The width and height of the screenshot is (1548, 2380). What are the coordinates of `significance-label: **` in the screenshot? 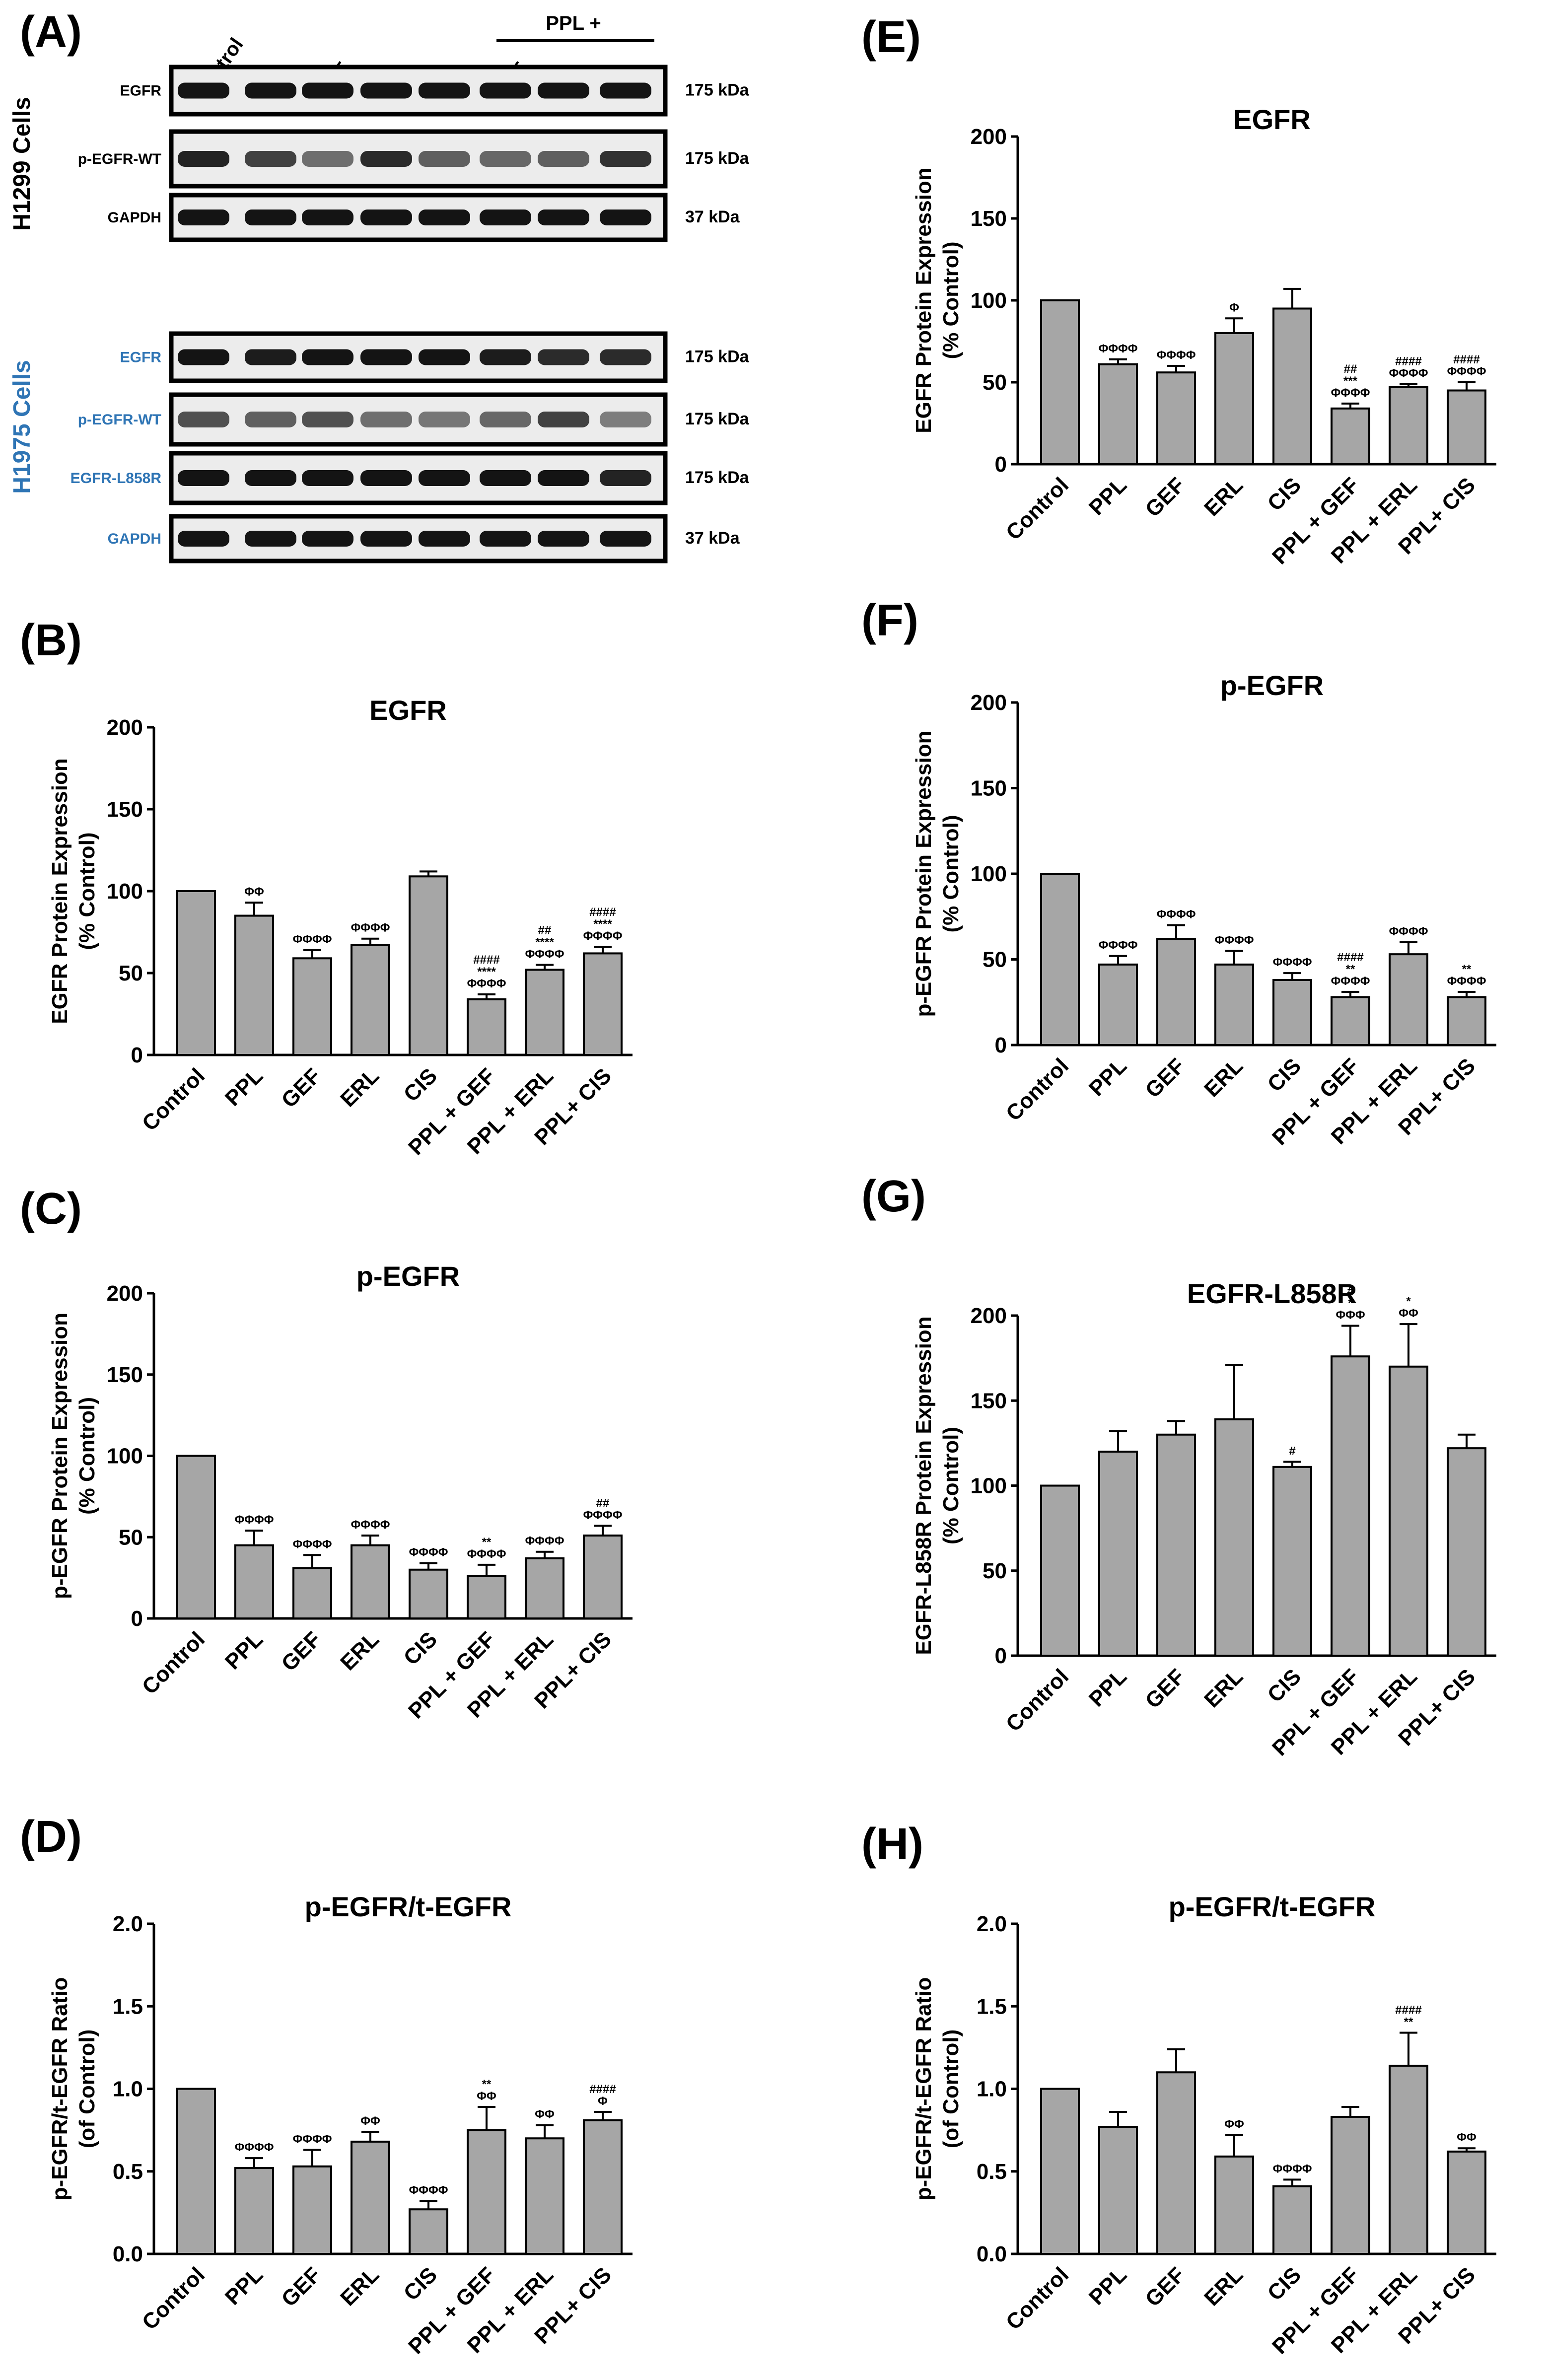 It's located at (1350, 969).